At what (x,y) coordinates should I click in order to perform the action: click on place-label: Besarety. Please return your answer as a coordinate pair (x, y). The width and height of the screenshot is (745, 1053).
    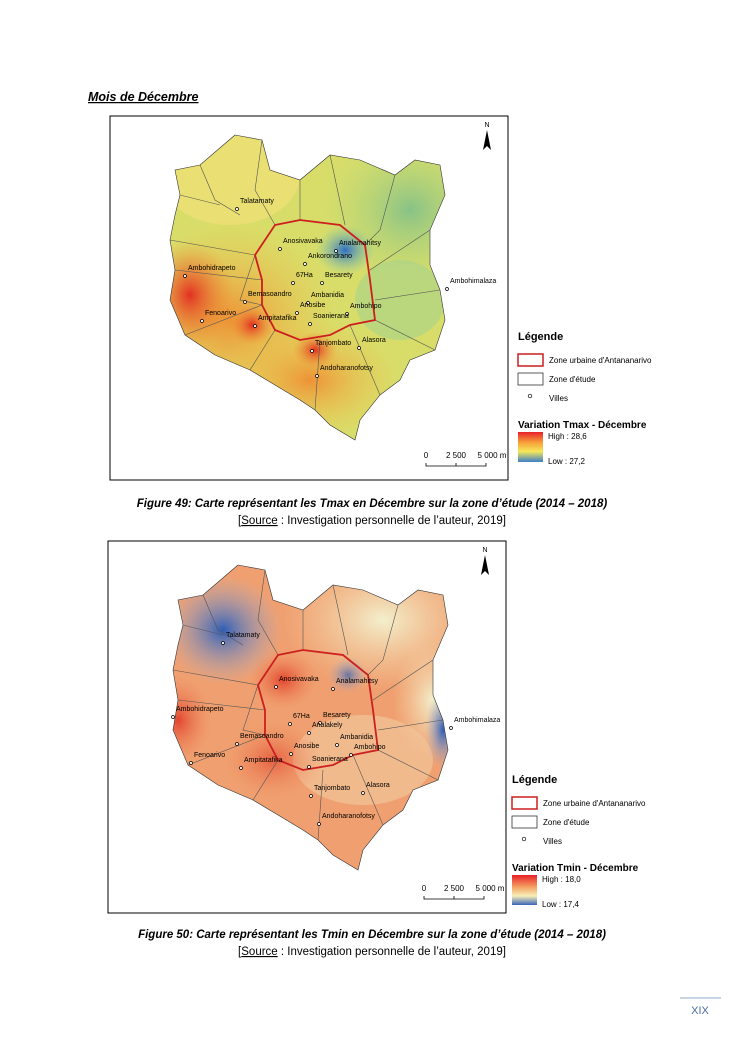
    Looking at the image, I should click on (339, 275).